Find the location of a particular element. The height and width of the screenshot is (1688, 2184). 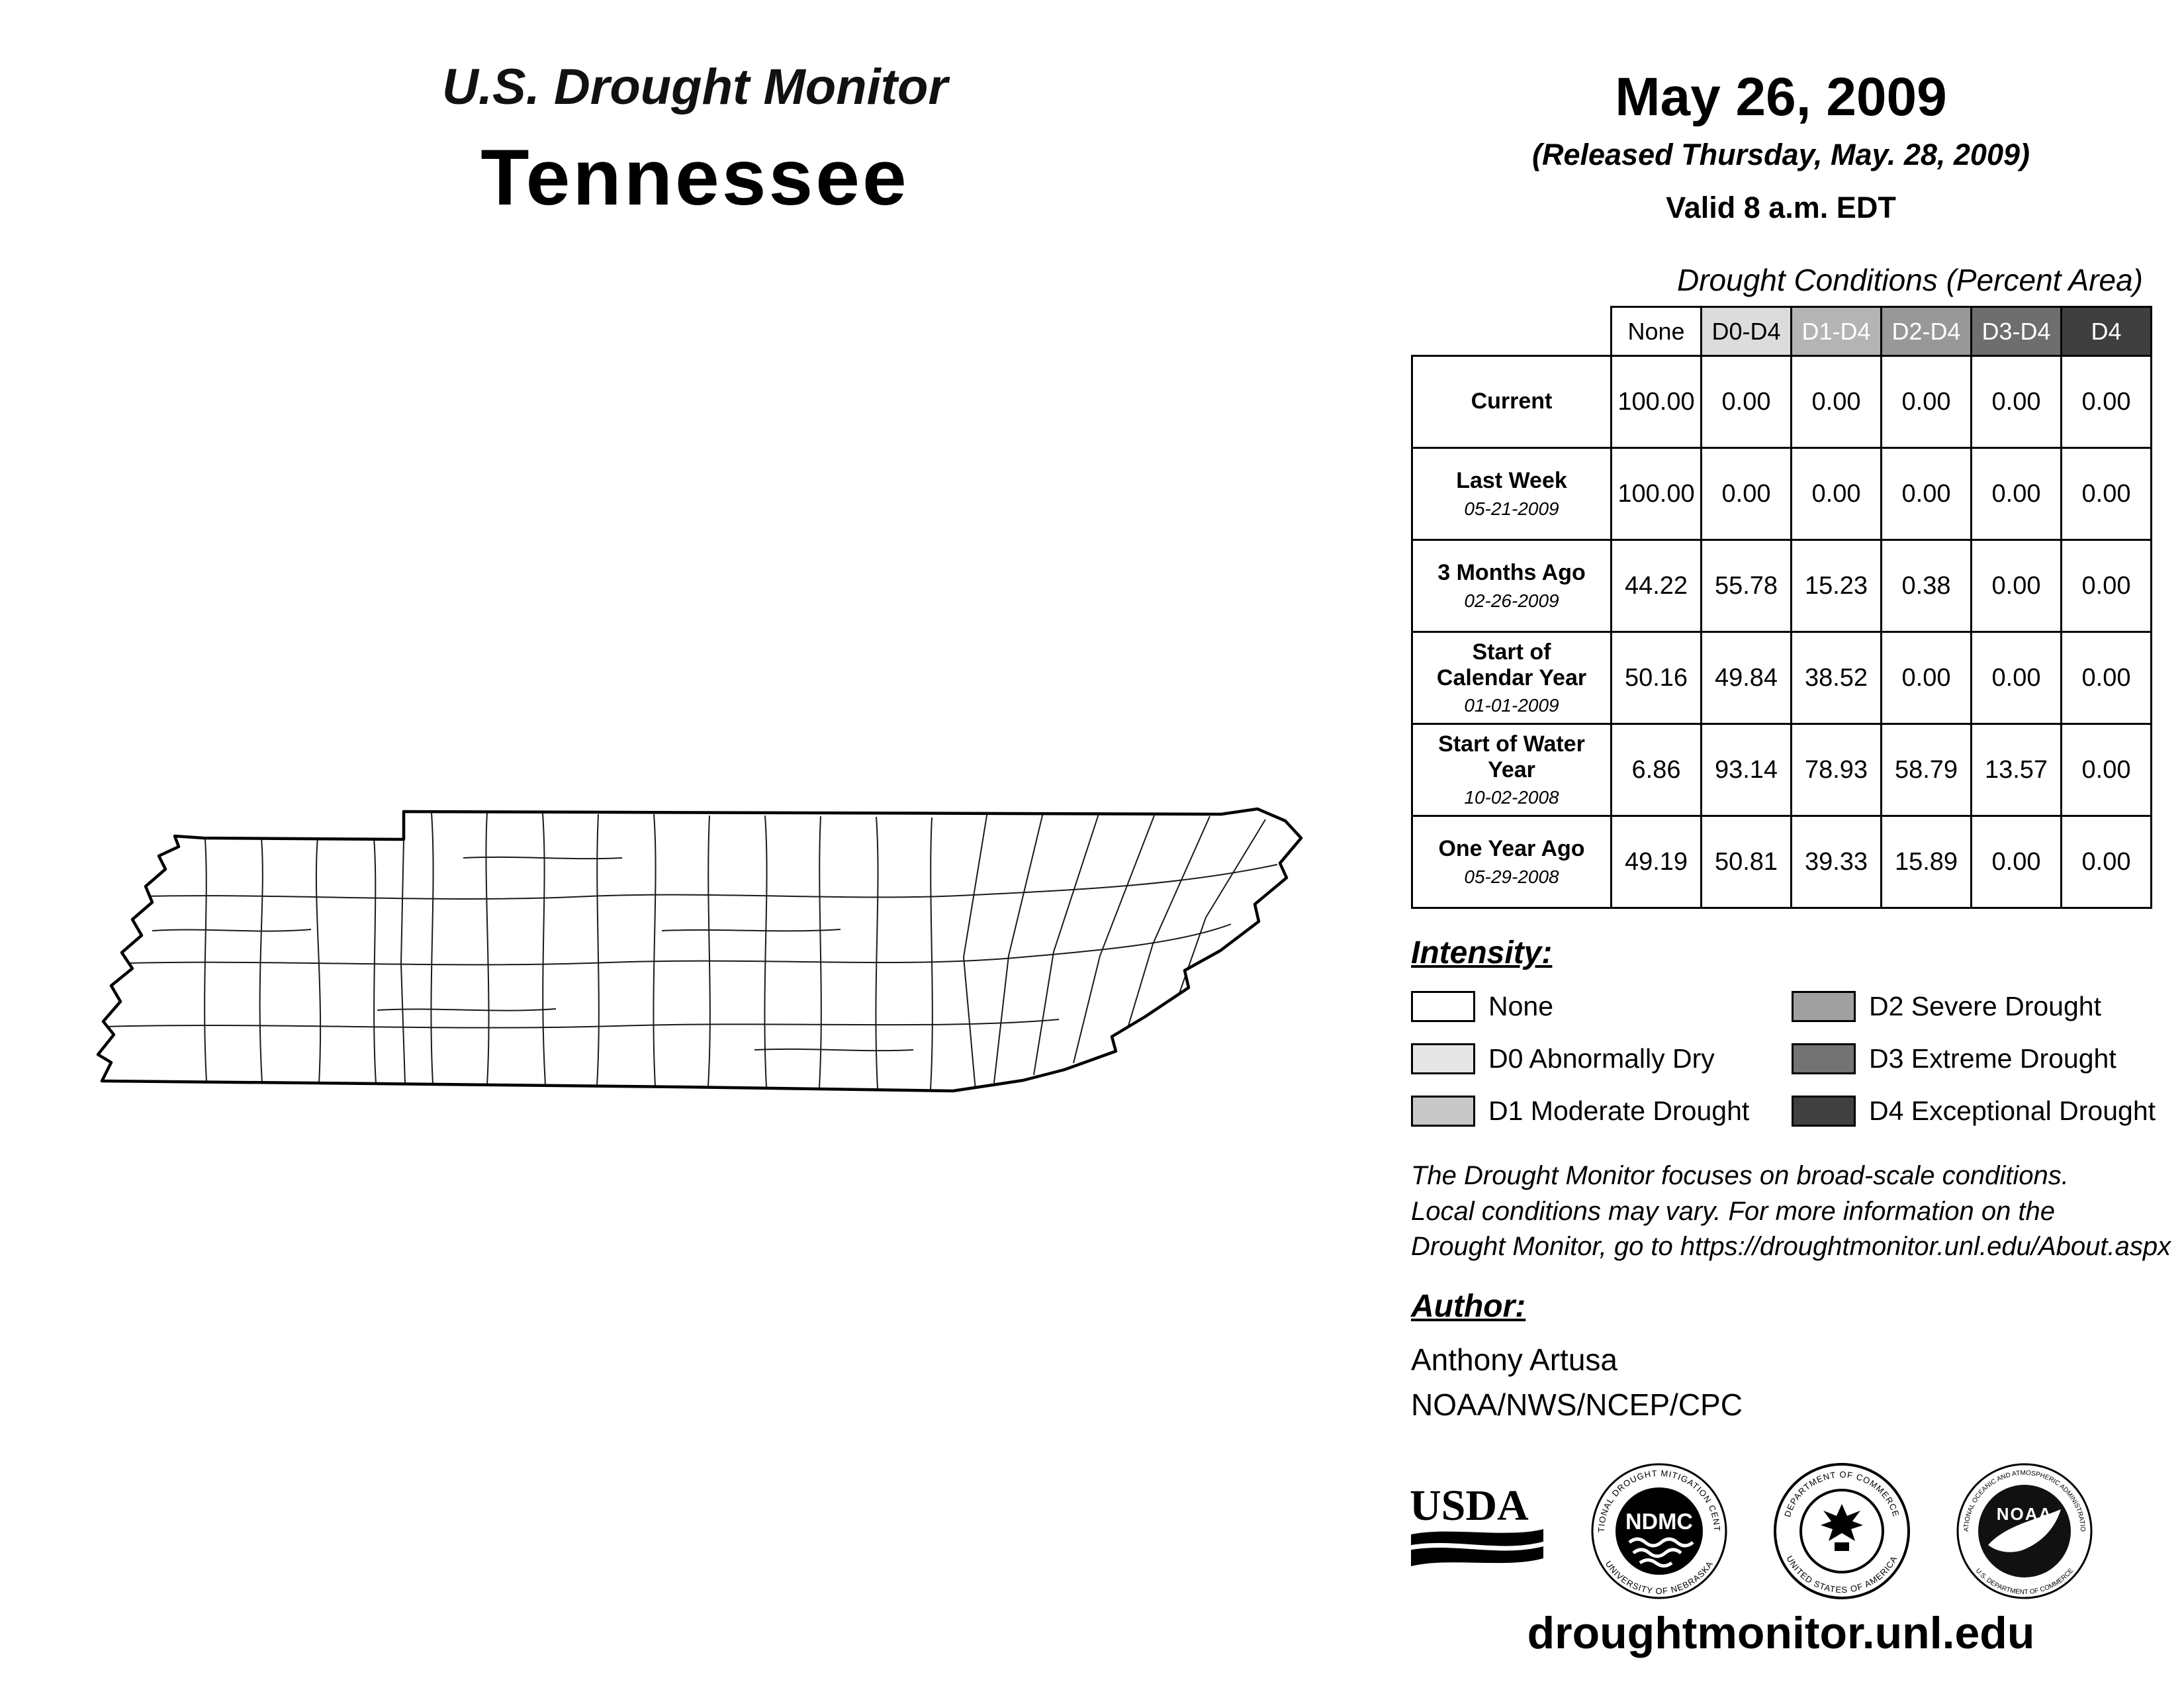

tennessee-map is located at coordinates (699, 950).